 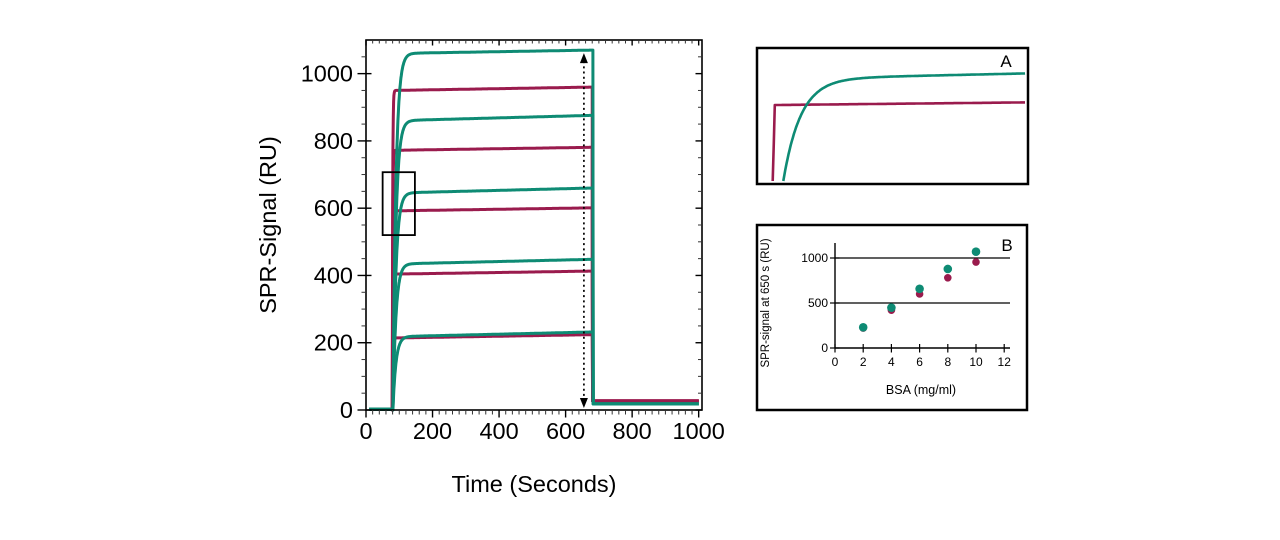 What do you see at coordinates (976, 362) in the screenshot?
I see `inset-b-x-tick-label: 10` at bounding box center [976, 362].